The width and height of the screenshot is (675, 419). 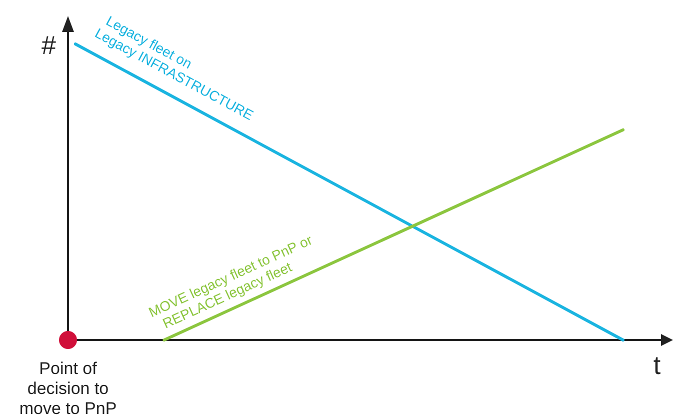 I want to click on x-axis-title: t, so click(x=657, y=365).